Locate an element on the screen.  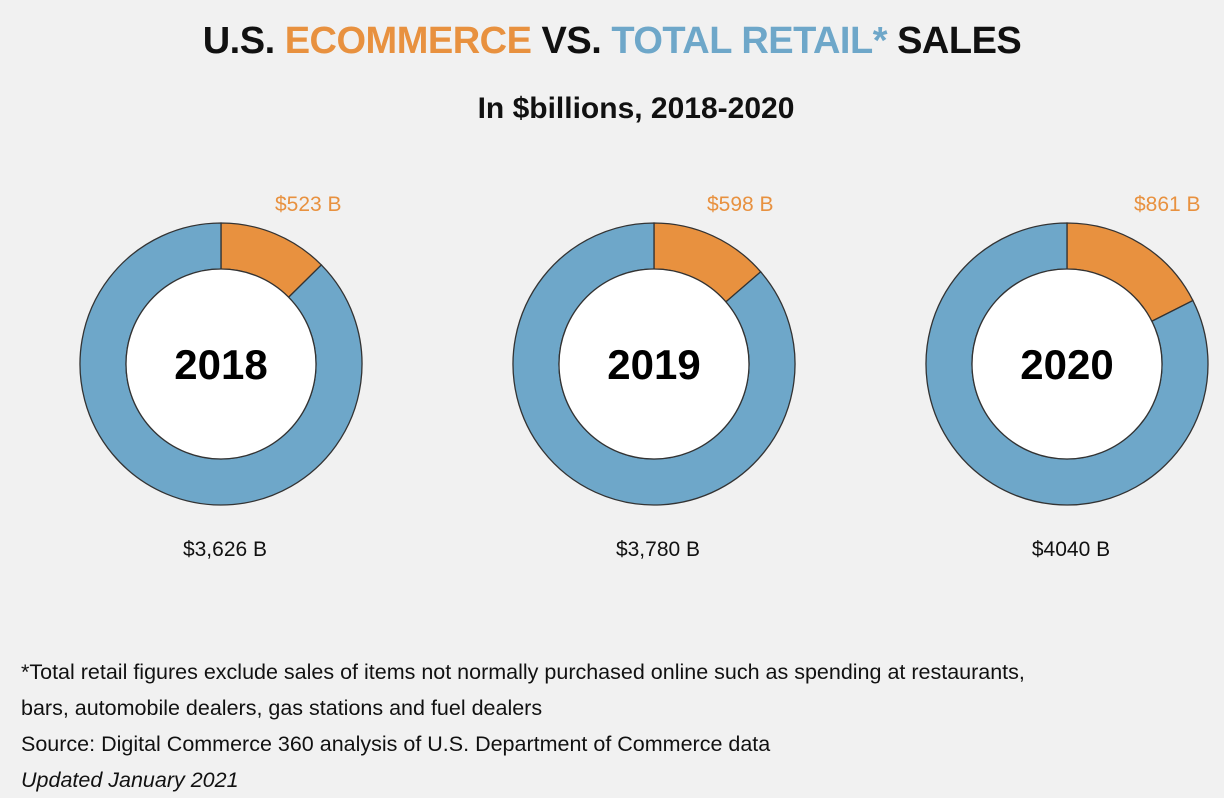
title-prefix: U.S. is located at coordinates (238, 41).